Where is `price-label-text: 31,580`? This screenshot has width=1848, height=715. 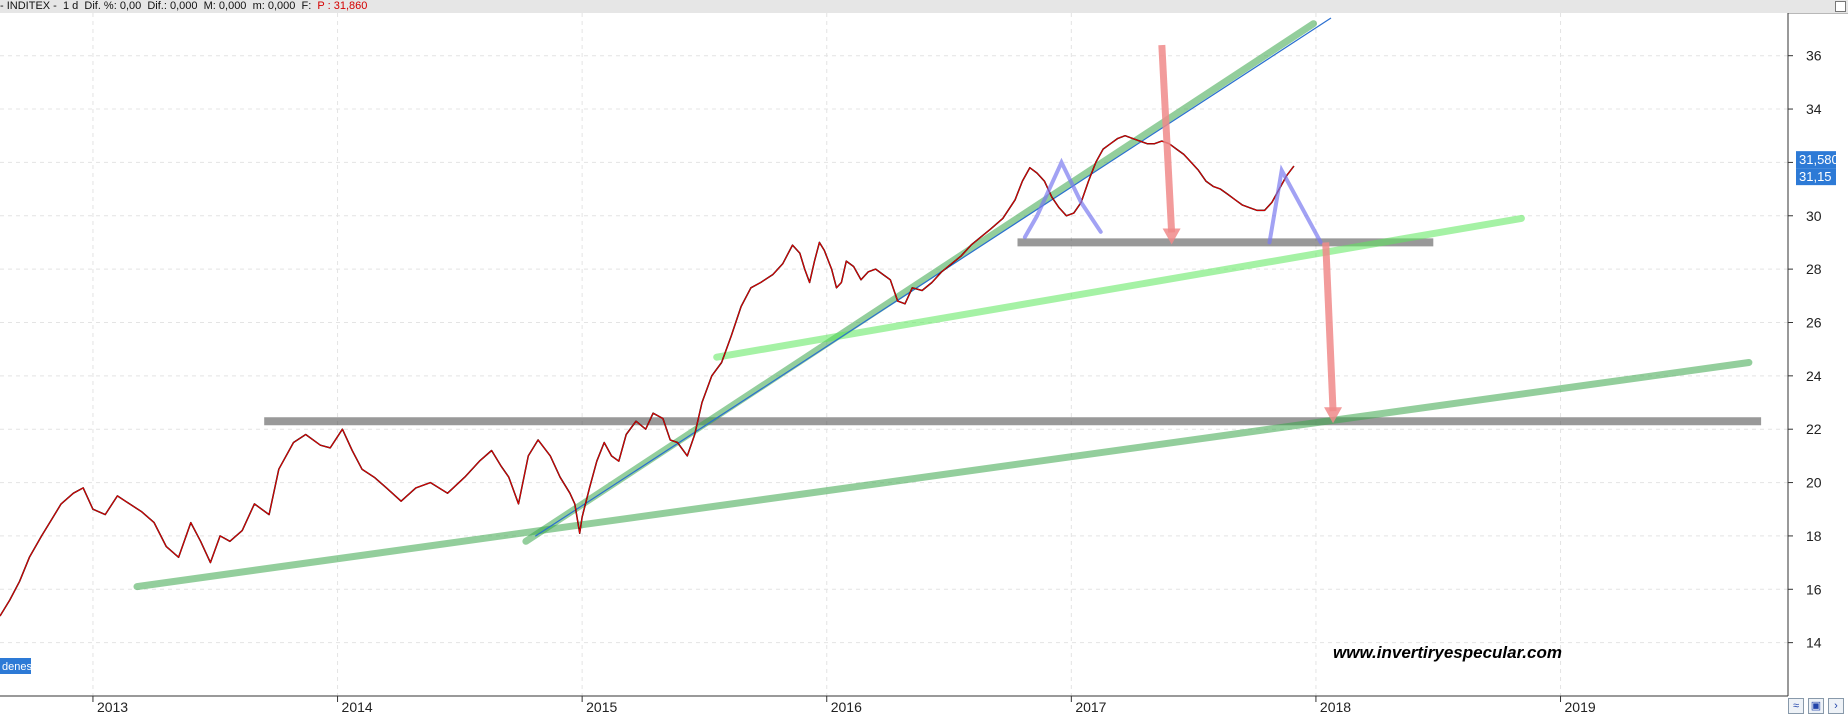 price-label-text: 31,580 is located at coordinates (1819, 159).